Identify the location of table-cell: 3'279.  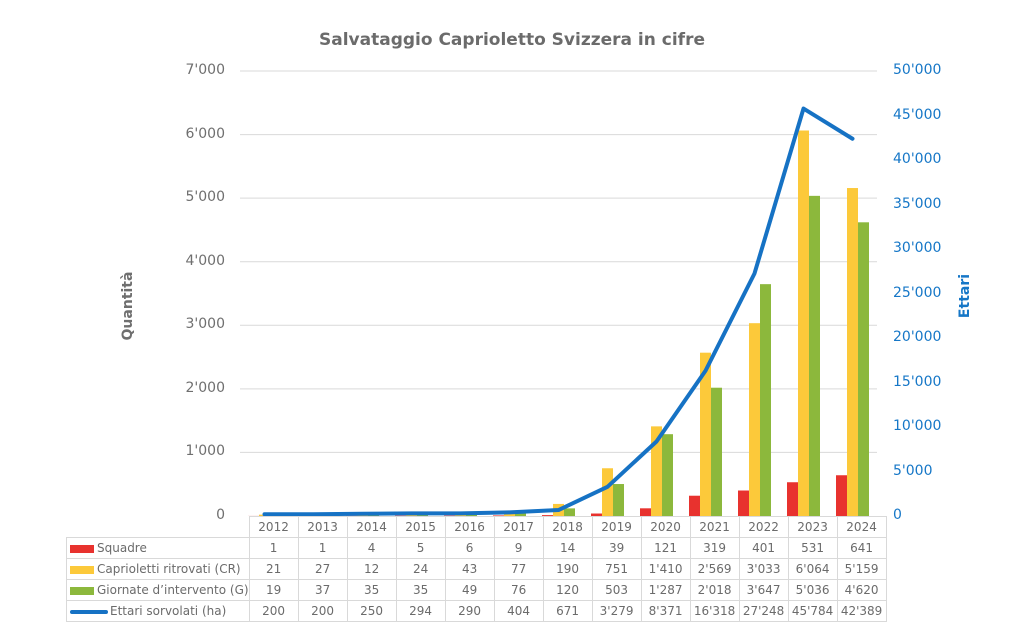
(616, 611).